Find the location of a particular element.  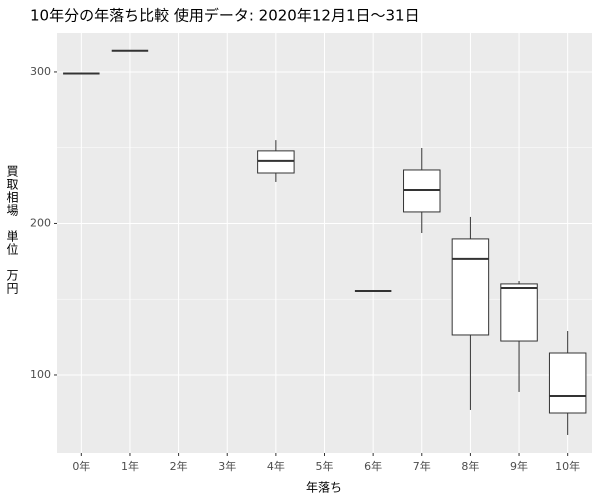

y-axis-label: 買取相場 単位 万円 is located at coordinates (12, 230).